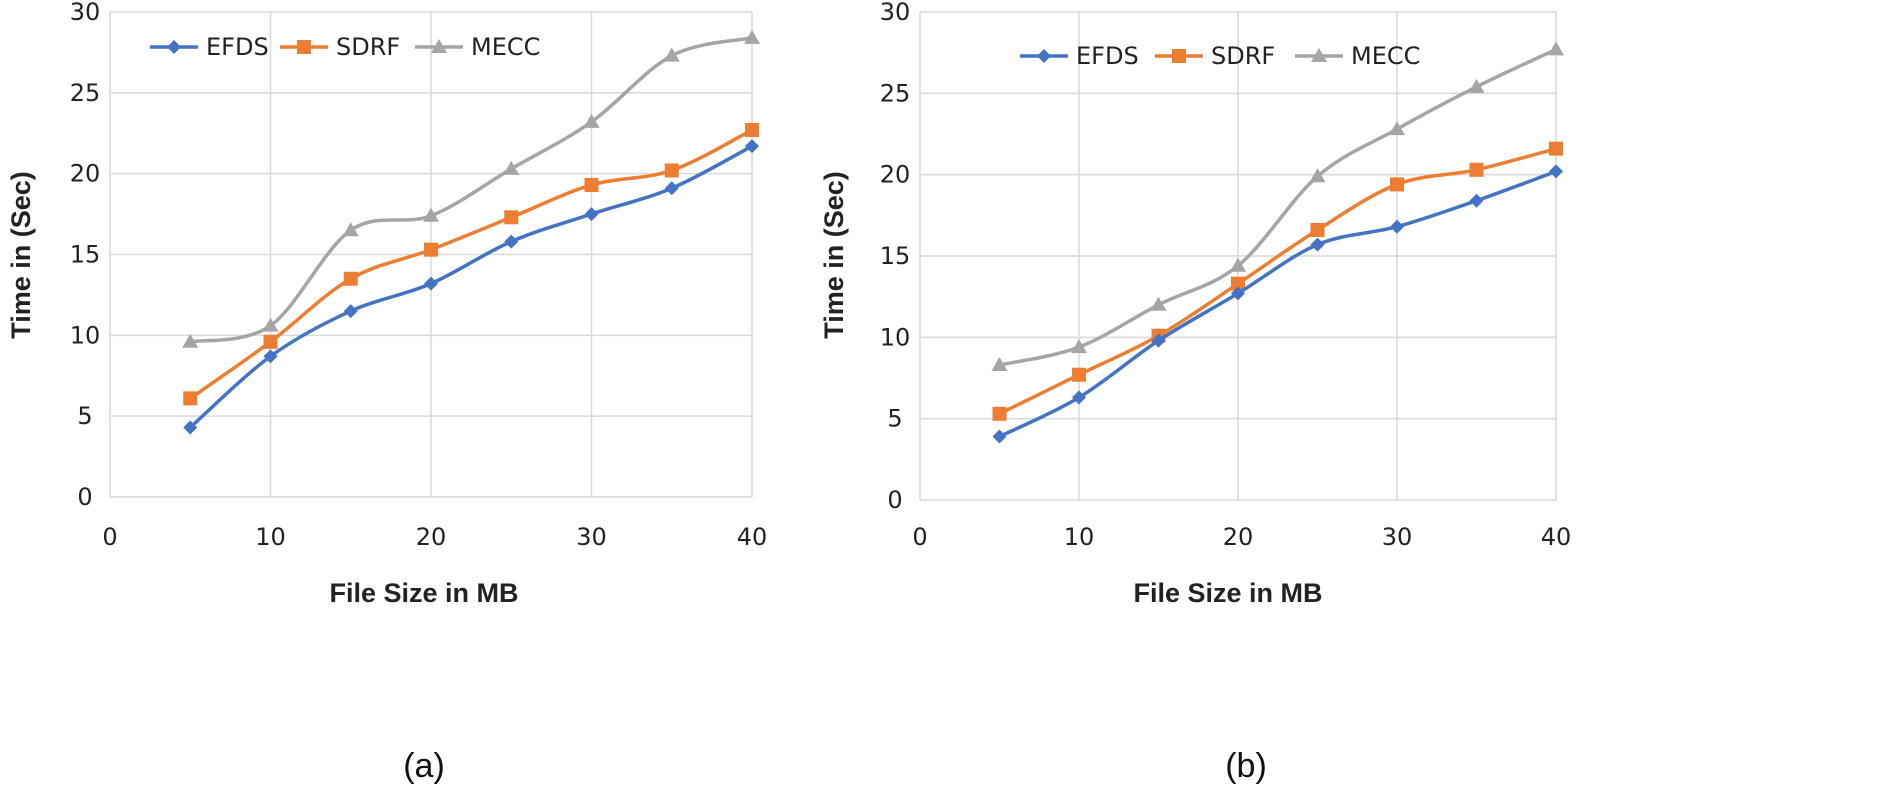 Image resolution: width=1900 pixels, height=797 pixels. I want to click on panel-caption: (b), so click(1246, 766).